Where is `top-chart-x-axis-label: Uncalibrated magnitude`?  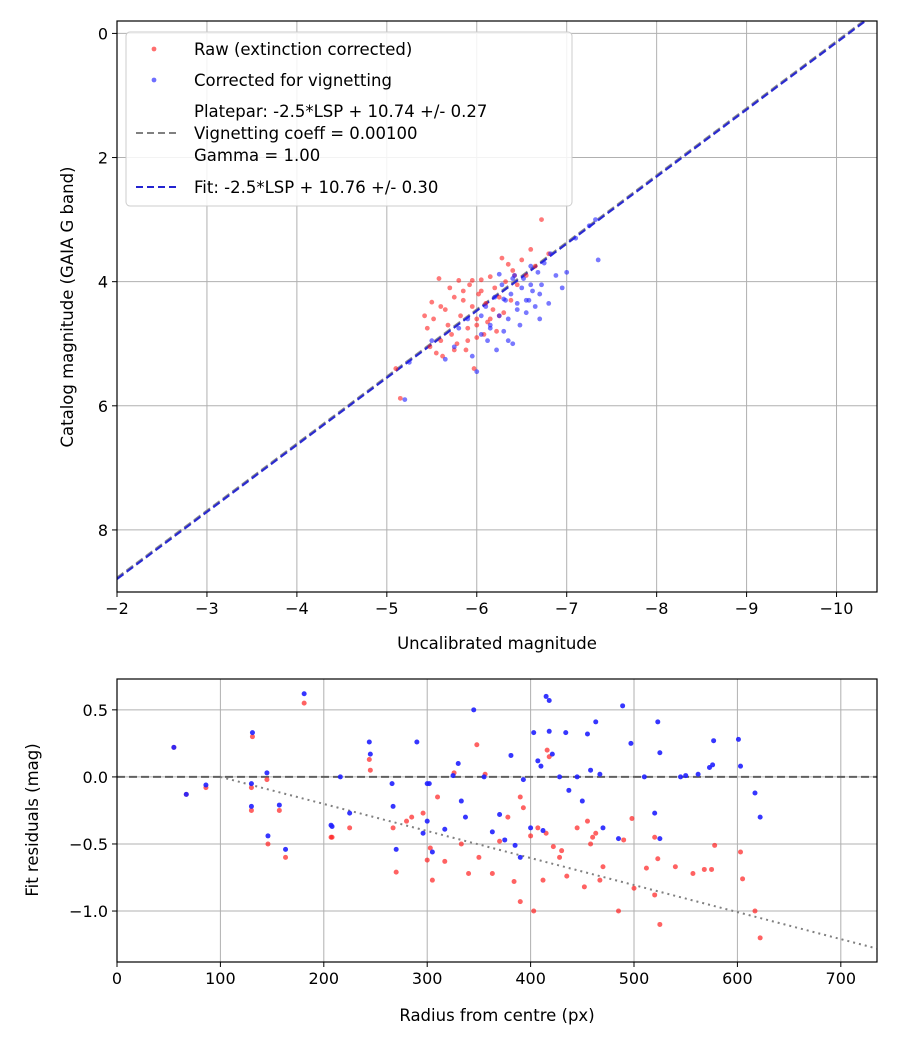 top-chart-x-axis-label: Uncalibrated magnitude is located at coordinates (497, 643).